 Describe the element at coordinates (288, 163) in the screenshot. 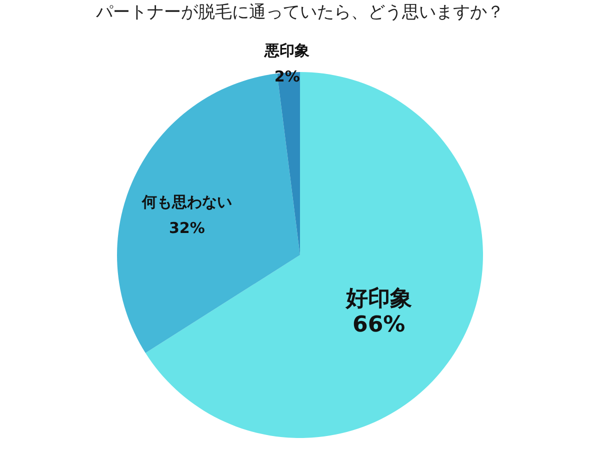

I see `pie-slice` at that location.